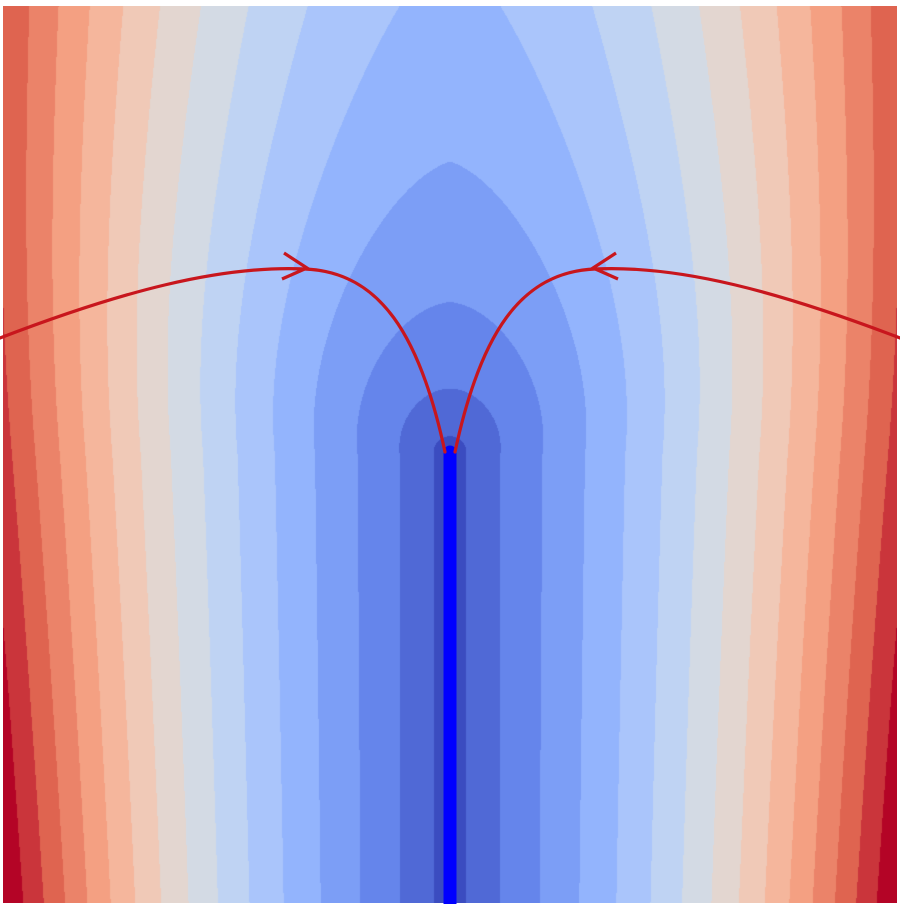  Describe the element at coordinates (604, 266) in the screenshot. I see `arrowhead-right` at that location.